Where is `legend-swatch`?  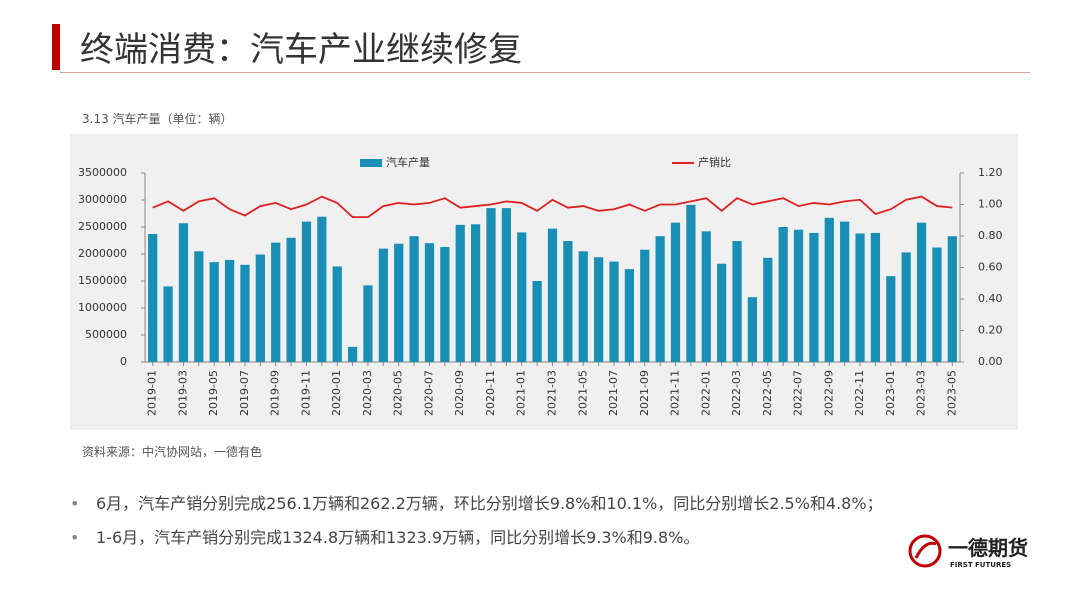
legend-swatch is located at coordinates (371, 163).